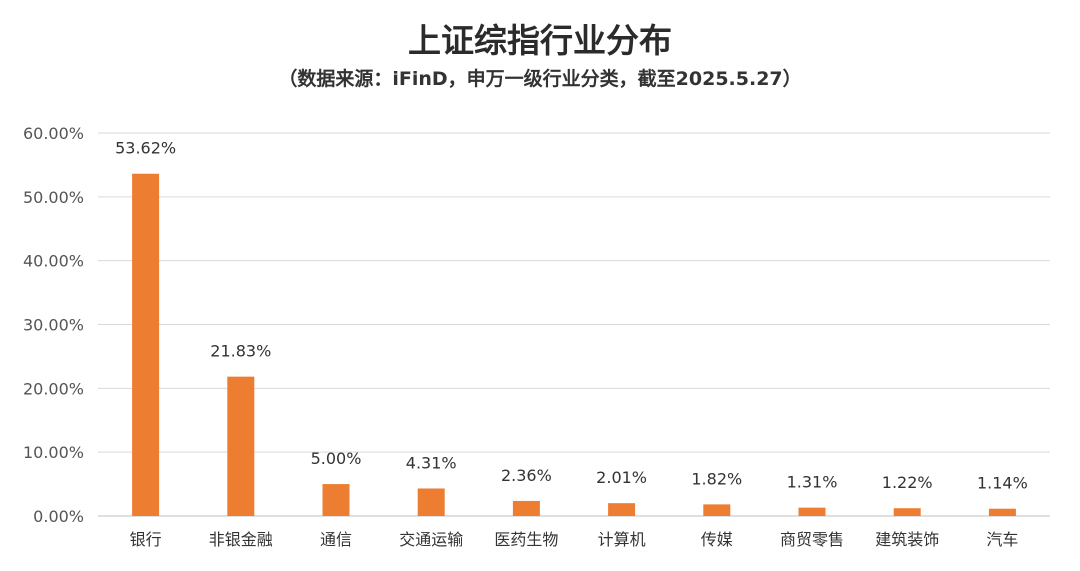  What do you see at coordinates (907, 482) in the screenshot?
I see `data-label: 1.22%` at bounding box center [907, 482].